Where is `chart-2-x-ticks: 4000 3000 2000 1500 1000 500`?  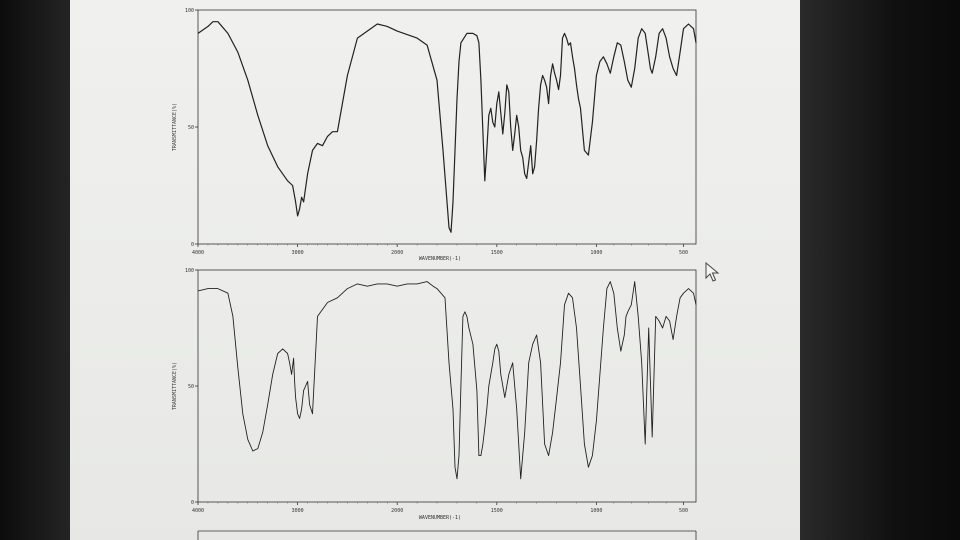
chart-2-x-ticks: 4000 3000 2000 1500 1000 500 is located at coordinates (440, 508).